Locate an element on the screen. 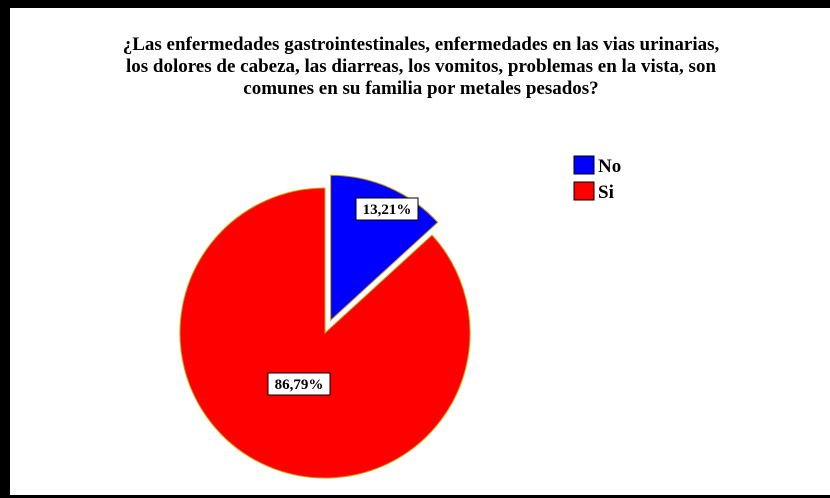 The height and width of the screenshot is (498, 830). data-label-no: 13,21% is located at coordinates (387, 209).